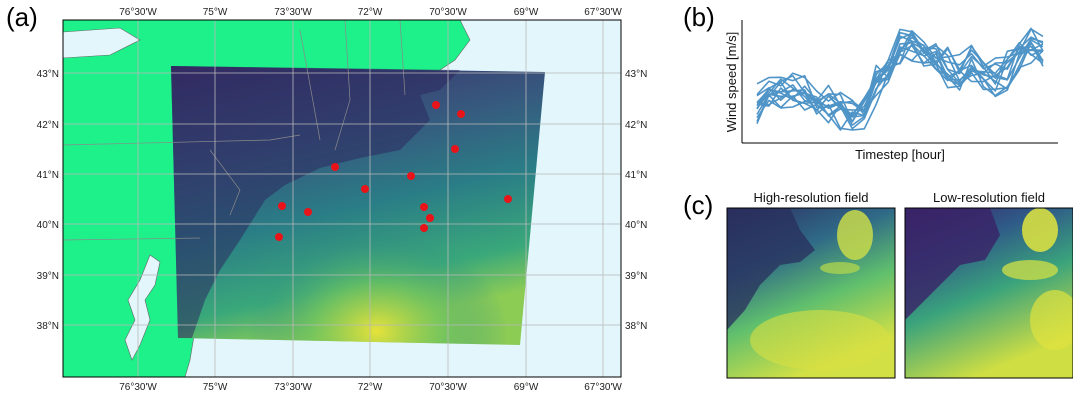  Describe the element at coordinates (699, 17) in the screenshot. I see `panel-label-b: (b)` at that location.